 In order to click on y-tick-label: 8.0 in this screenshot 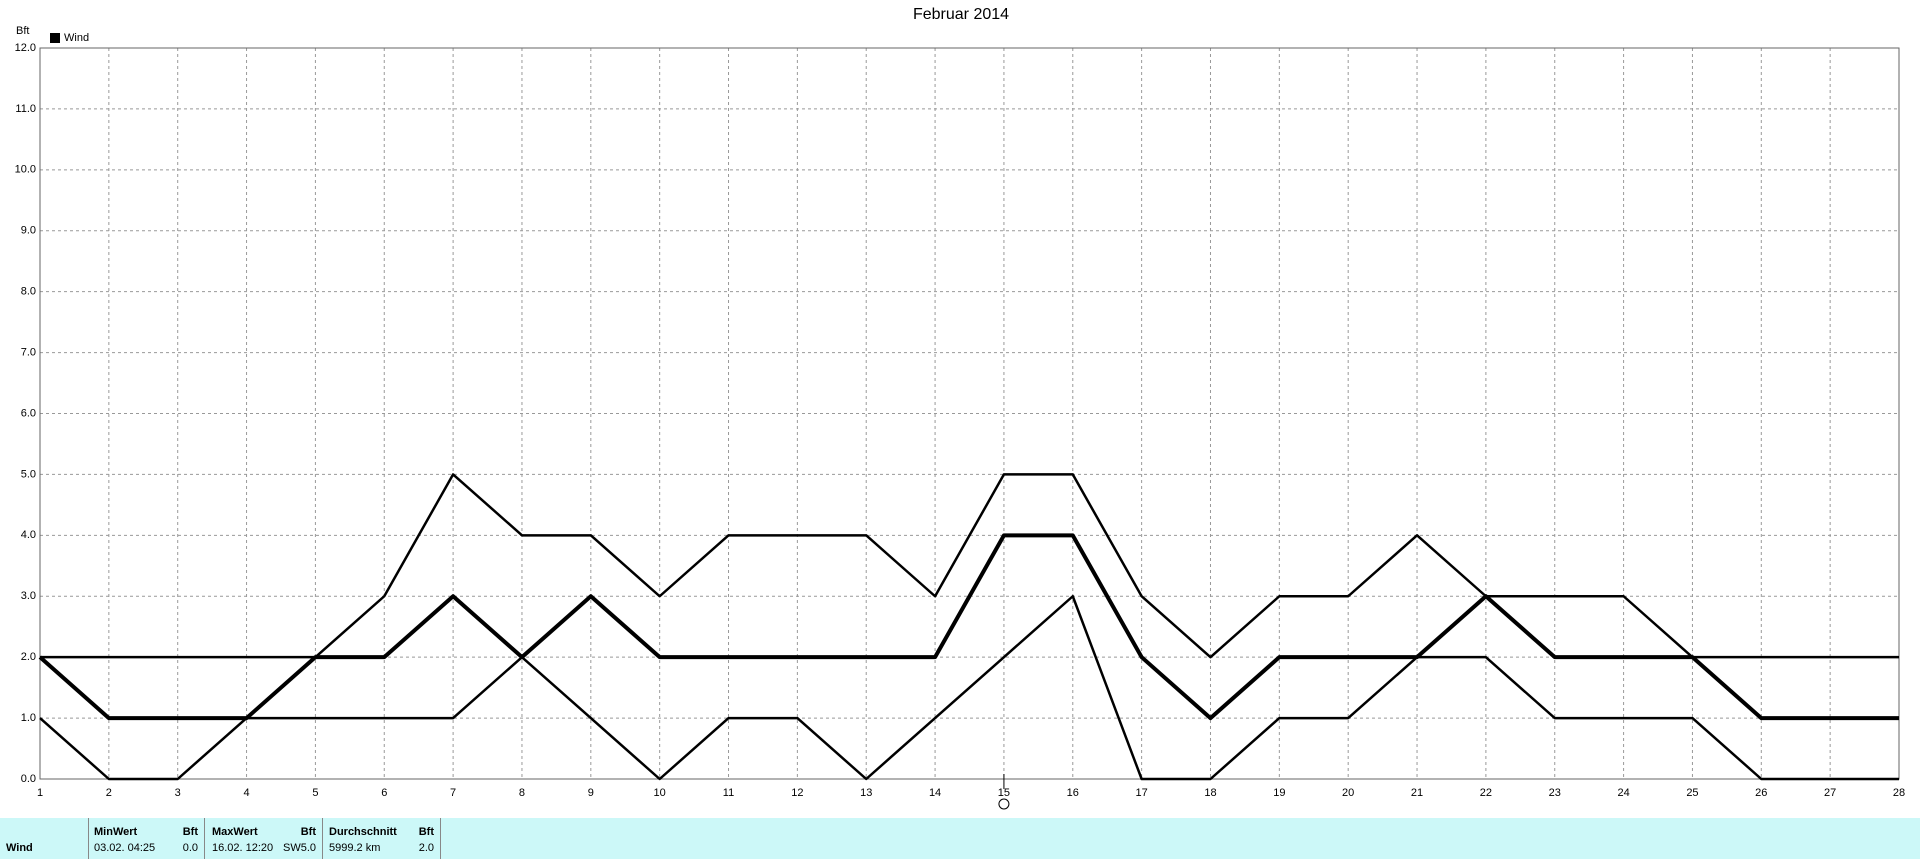, I will do `click(28, 292)`.